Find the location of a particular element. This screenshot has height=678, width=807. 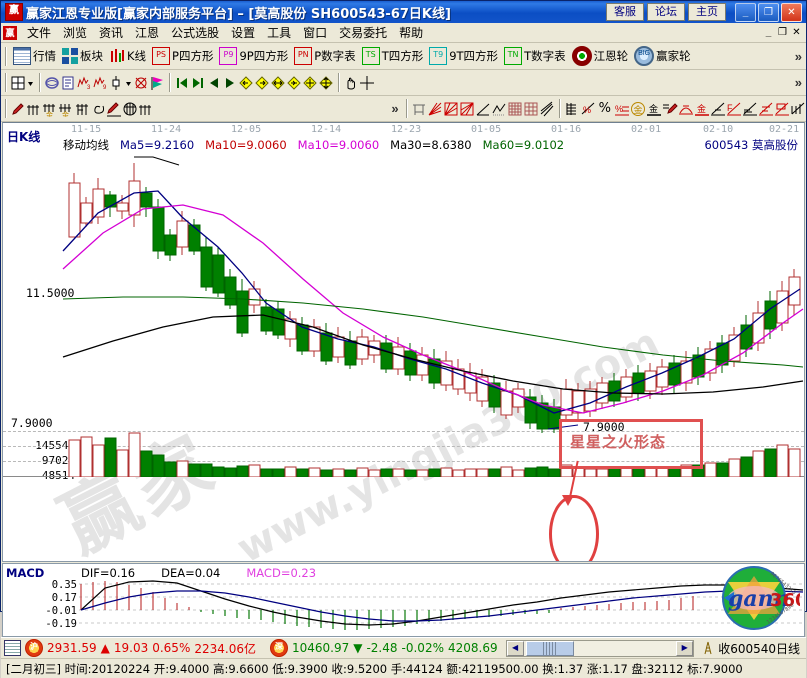

gann-wheel-button: 江恩轮 is located at coordinates (600, 56).